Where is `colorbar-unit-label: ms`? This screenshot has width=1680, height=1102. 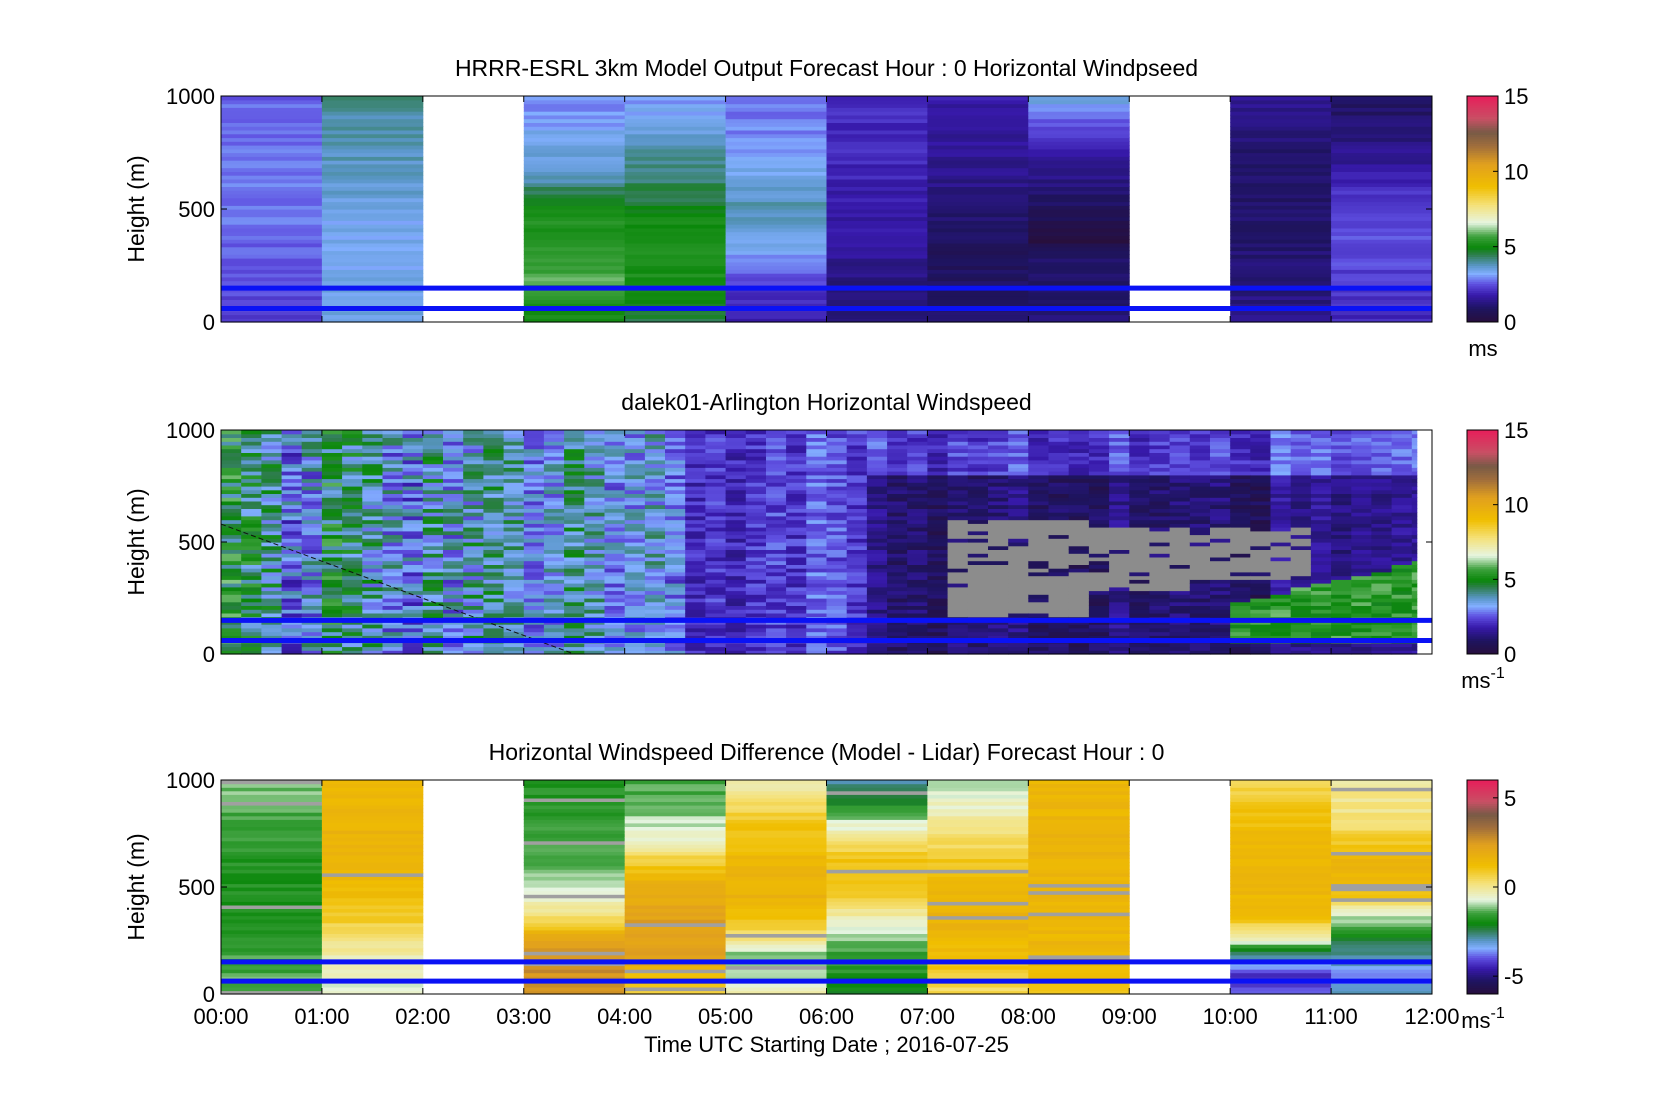
colorbar-unit-label: ms is located at coordinates (1482, 348).